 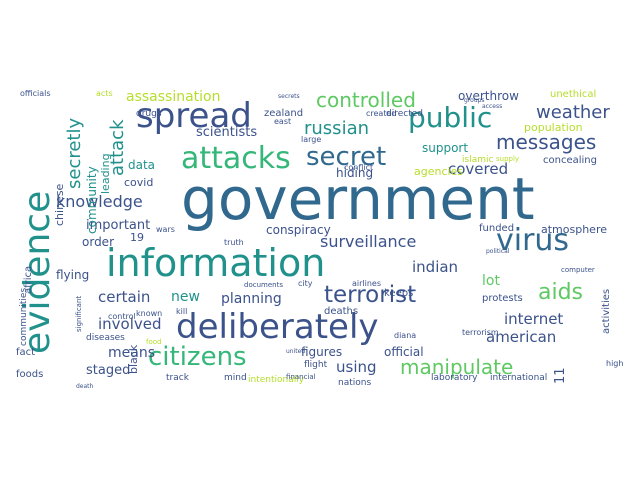 What do you see at coordinates (216, 263) in the screenshot?
I see `cloud-word: information` at bounding box center [216, 263].